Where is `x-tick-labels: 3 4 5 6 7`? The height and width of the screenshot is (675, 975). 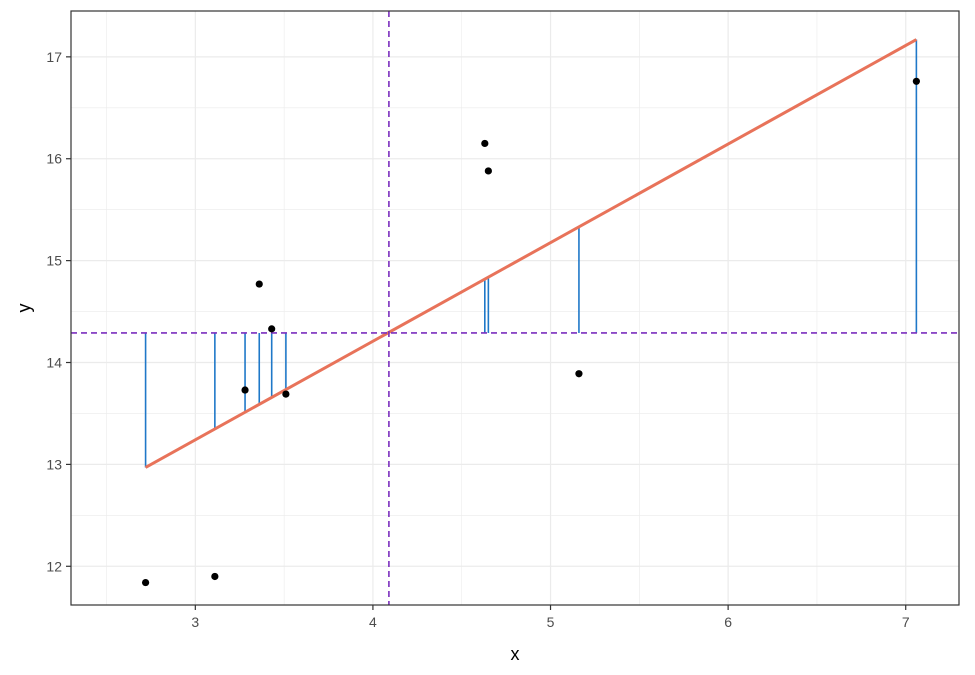
x-tick-labels: 3 4 5 6 7 is located at coordinates (550, 622).